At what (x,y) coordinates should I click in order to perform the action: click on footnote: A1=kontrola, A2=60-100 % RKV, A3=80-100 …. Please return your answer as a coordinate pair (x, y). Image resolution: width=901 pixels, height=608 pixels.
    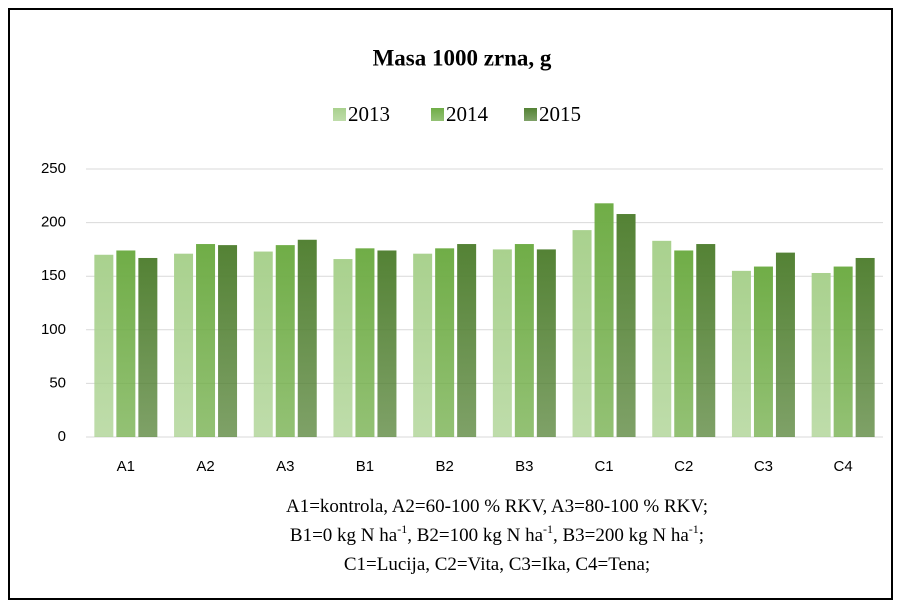
    Looking at the image, I should click on (497, 506).